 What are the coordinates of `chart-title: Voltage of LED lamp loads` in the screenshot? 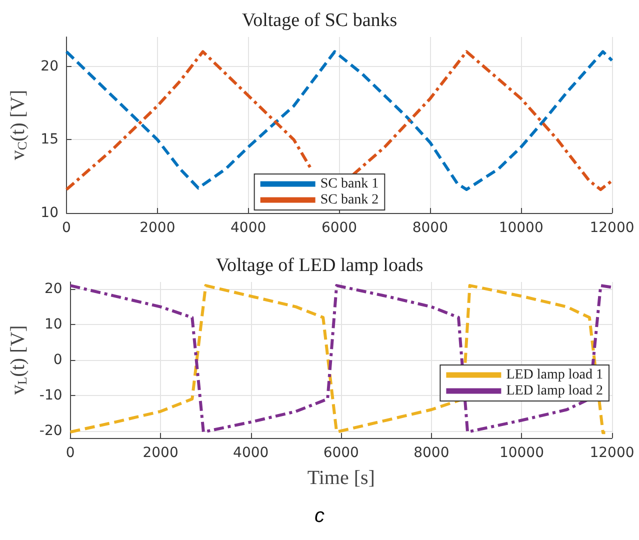 It's located at (320, 265).